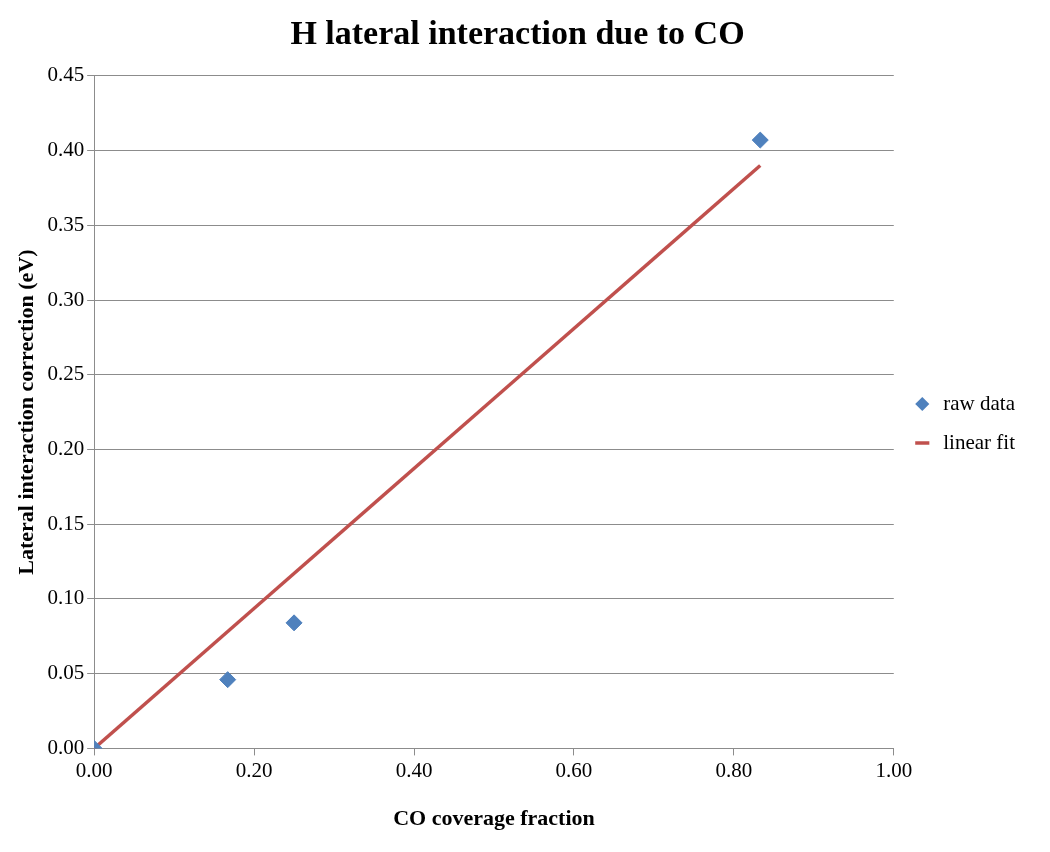 The image size is (1050, 852). Describe the element at coordinates (66, 373) in the screenshot. I see `y-tick-label: 0.25` at that location.